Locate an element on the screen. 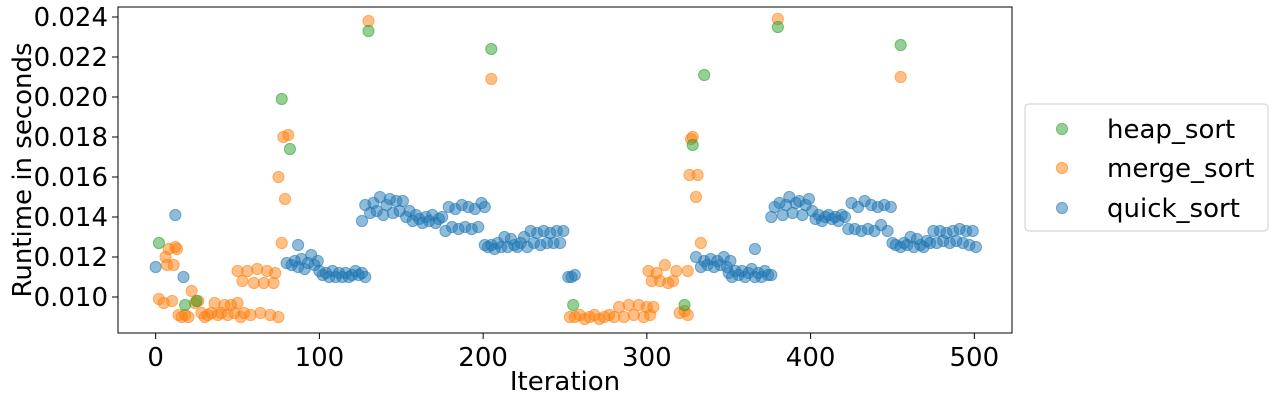 Image resolution: width=1273 pixels, height=403 pixels. legend-label-quick_sort: quick_sort is located at coordinates (1173, 209).